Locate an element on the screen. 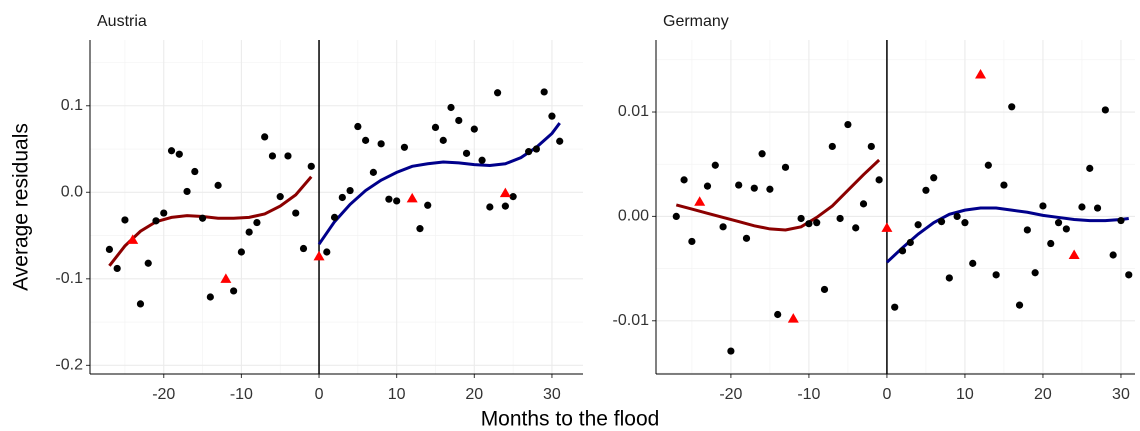 The width and height of the screenshot is (1140, 431). panel-title: Austria is located at coordinates (122, 21).